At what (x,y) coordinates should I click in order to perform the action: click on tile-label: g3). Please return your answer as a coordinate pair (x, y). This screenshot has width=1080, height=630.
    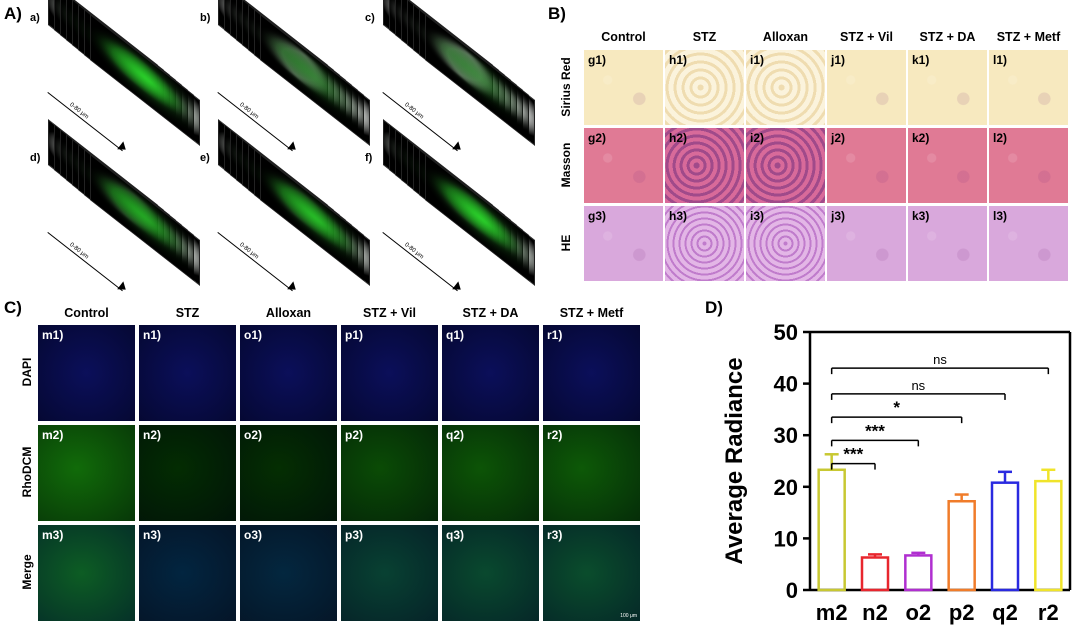
    Looking at the image, I should click on (597, 216).